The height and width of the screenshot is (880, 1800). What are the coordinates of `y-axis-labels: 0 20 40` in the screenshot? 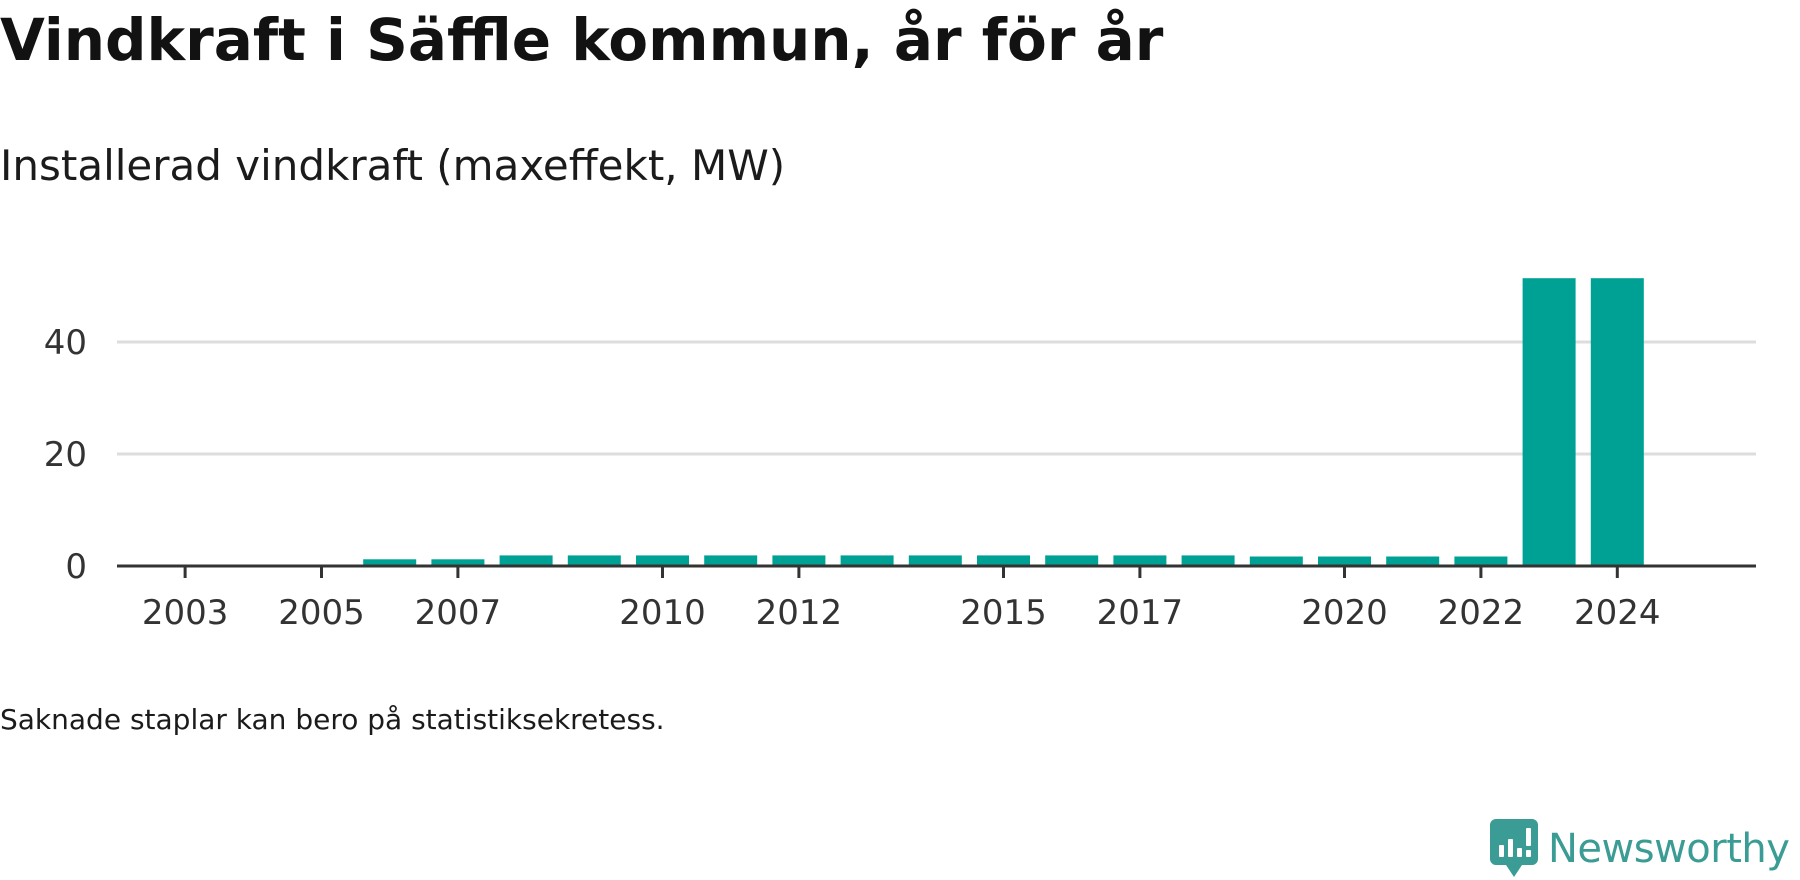 It's located at (65, 455).